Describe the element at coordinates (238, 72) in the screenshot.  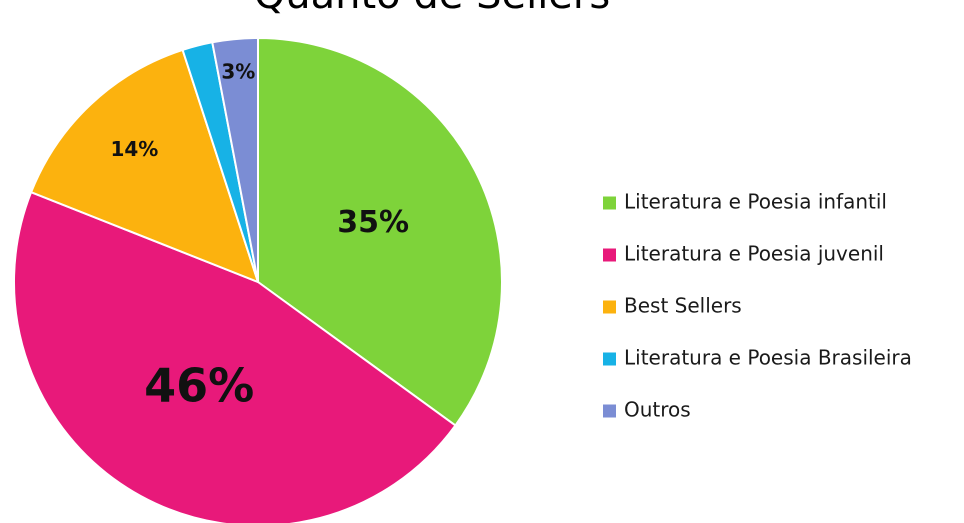
I see `pie-data-label-5: 3%` at that location.